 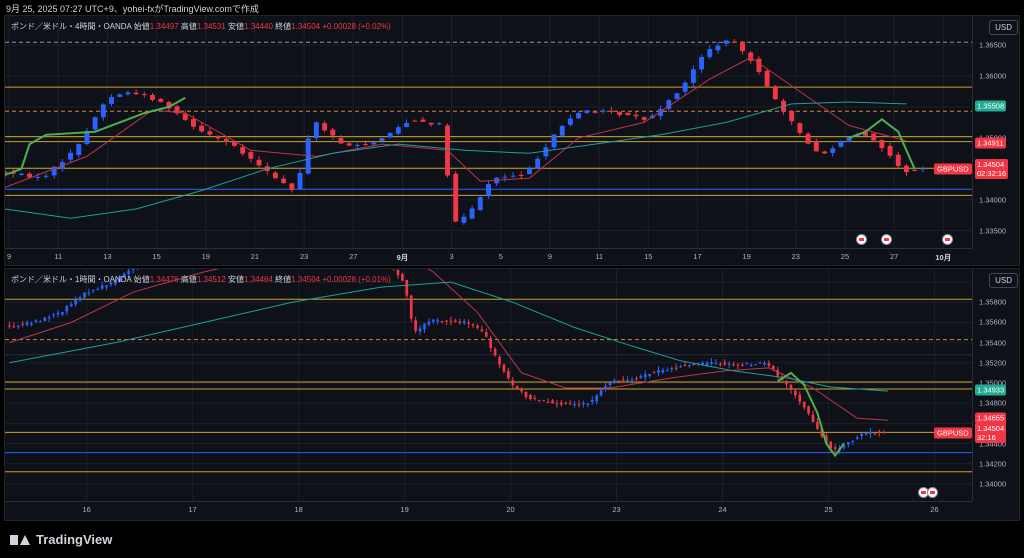 I want to click on low-label: 安値, so click(x=236, y=279).